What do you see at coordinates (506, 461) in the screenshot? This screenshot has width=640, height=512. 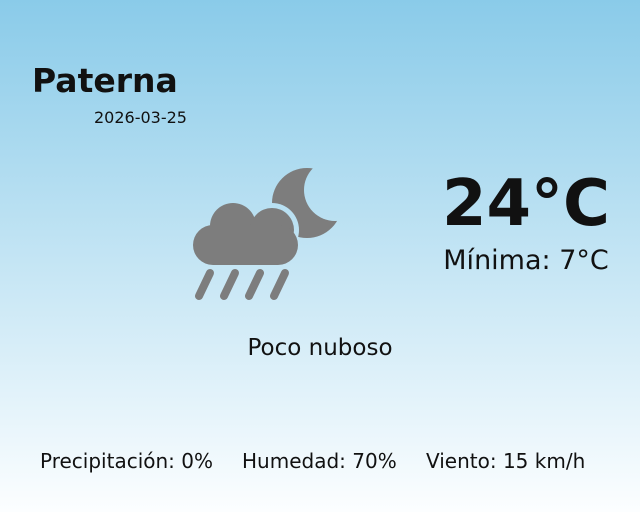 I see `wind-stat: Viento: 15 km/h` at bounding box center [506, 461].